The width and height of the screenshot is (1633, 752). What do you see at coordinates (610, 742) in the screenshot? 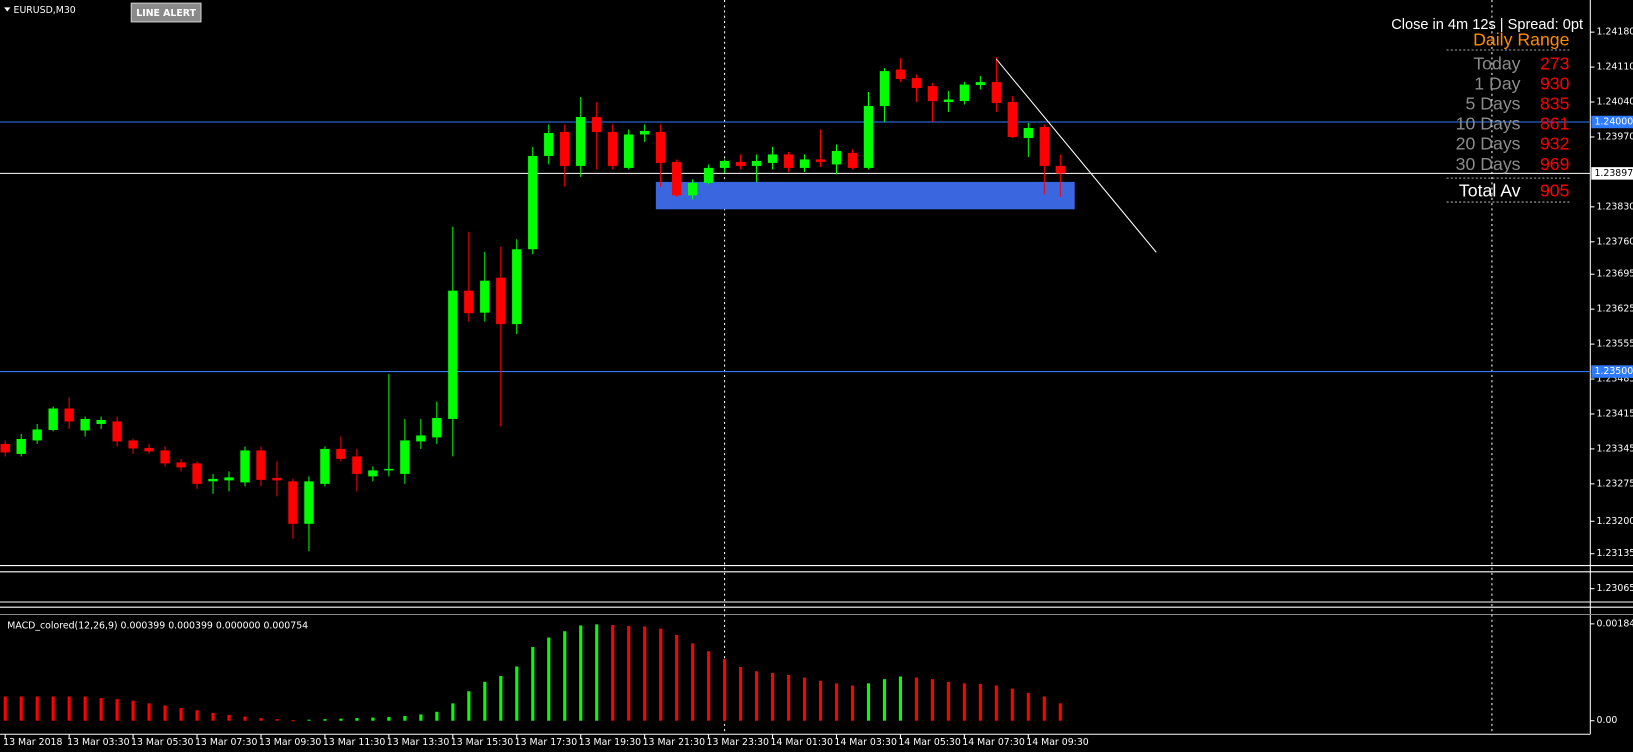
I see `x-tick-label: 13 Mar 19:30` at bounding box center [610, 742].